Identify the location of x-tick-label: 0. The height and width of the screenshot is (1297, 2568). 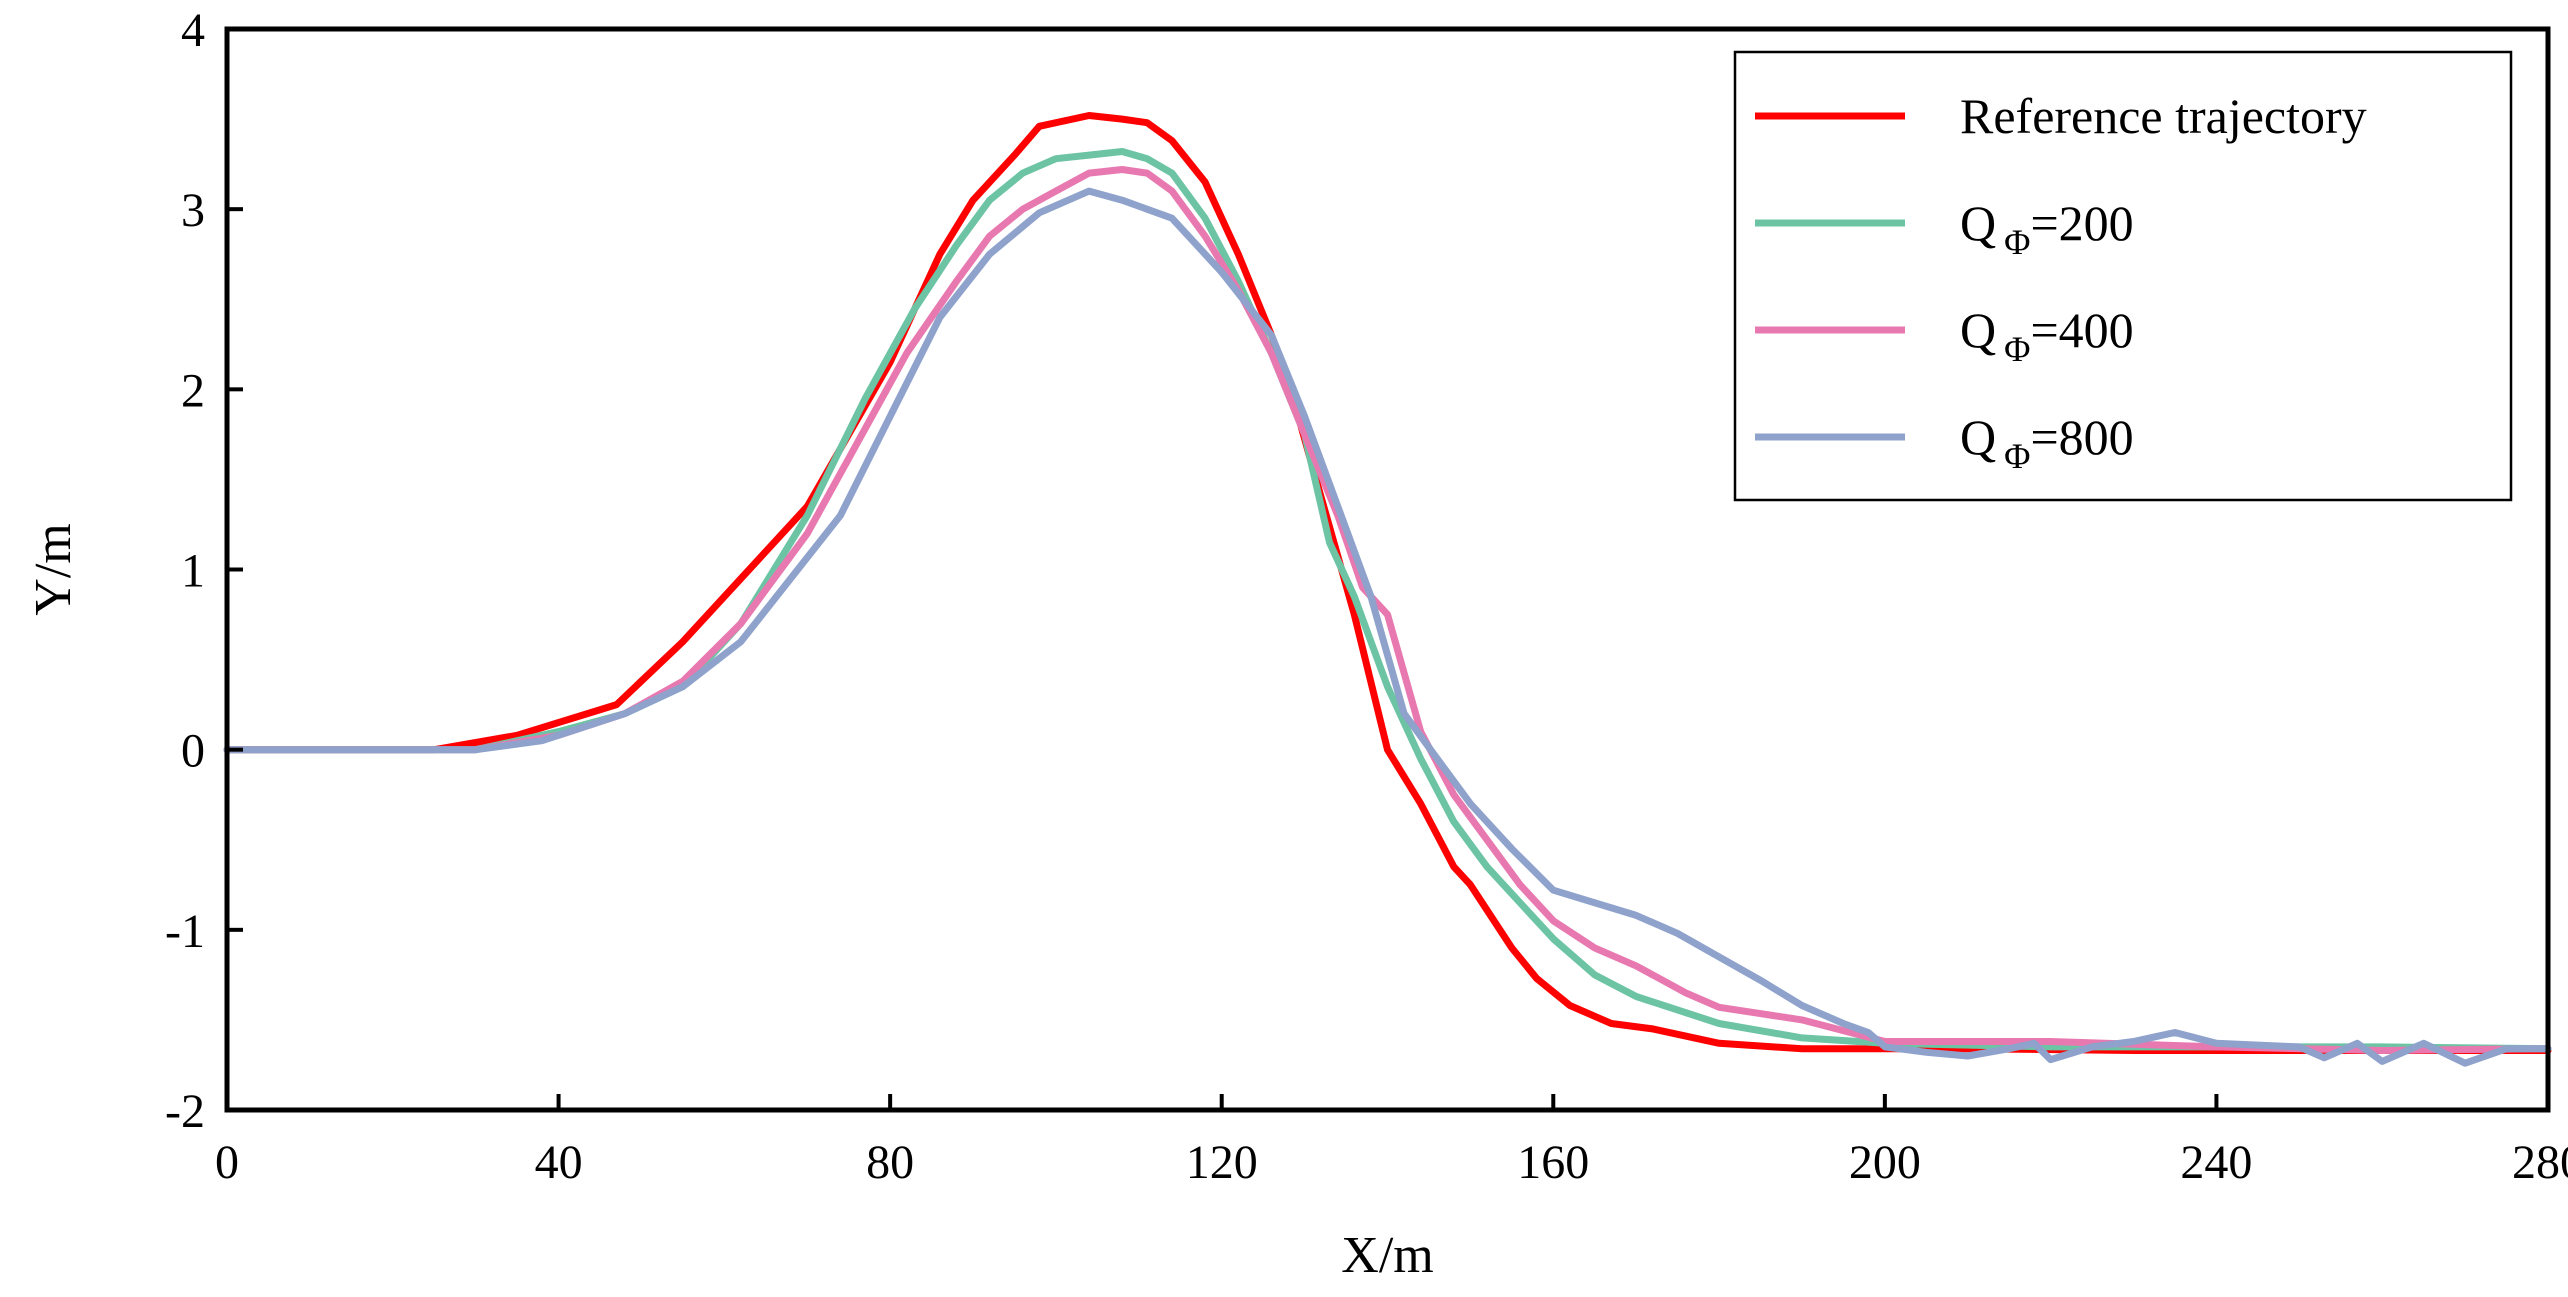
(227, 1162).